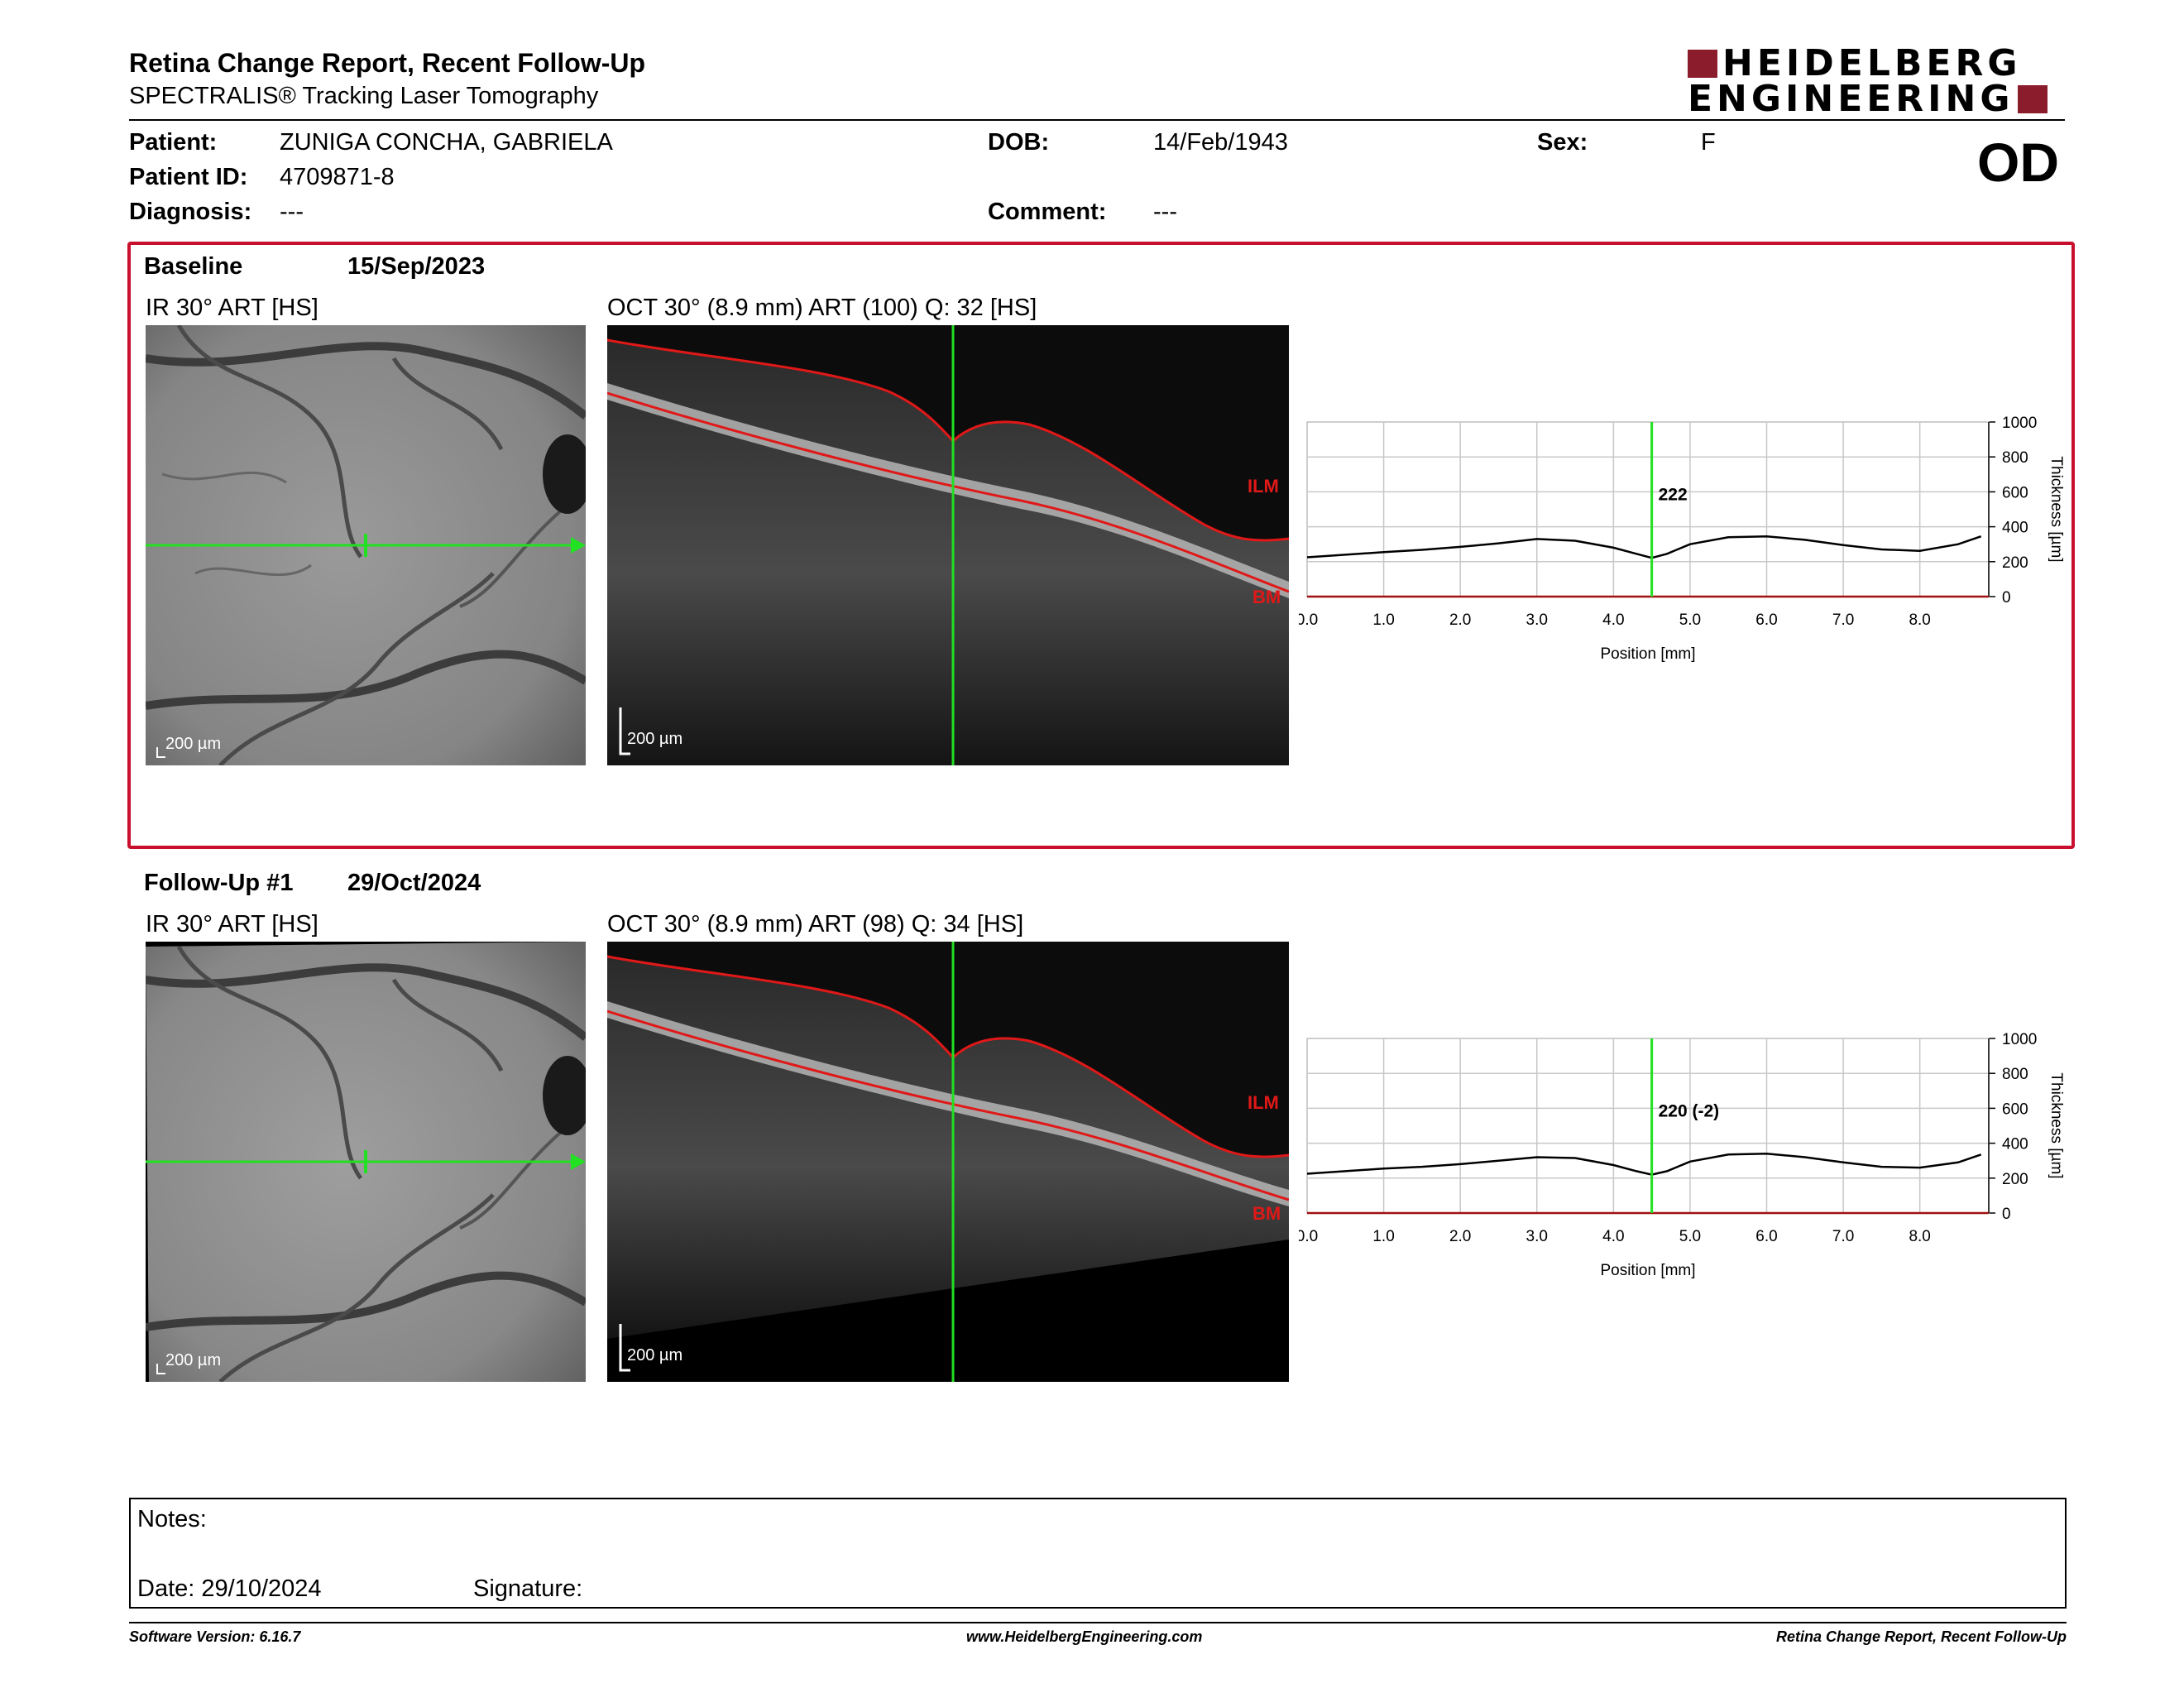  What do you see at coordinates (292, 212) in the screenshot?
I see `diagnosis-value: ---` at bounding box center [292, 212].